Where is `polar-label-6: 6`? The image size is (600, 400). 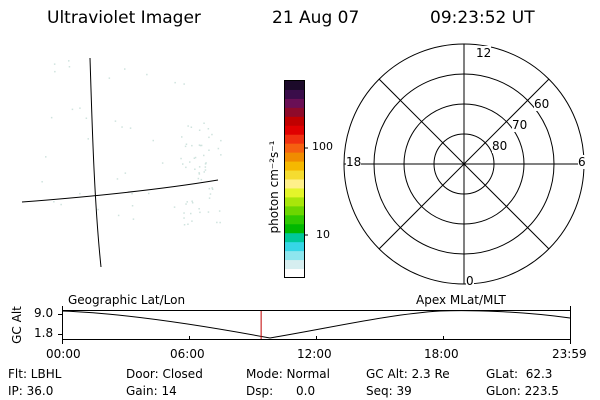 polar-label-6: 6 is located at coordinates (582, 162).